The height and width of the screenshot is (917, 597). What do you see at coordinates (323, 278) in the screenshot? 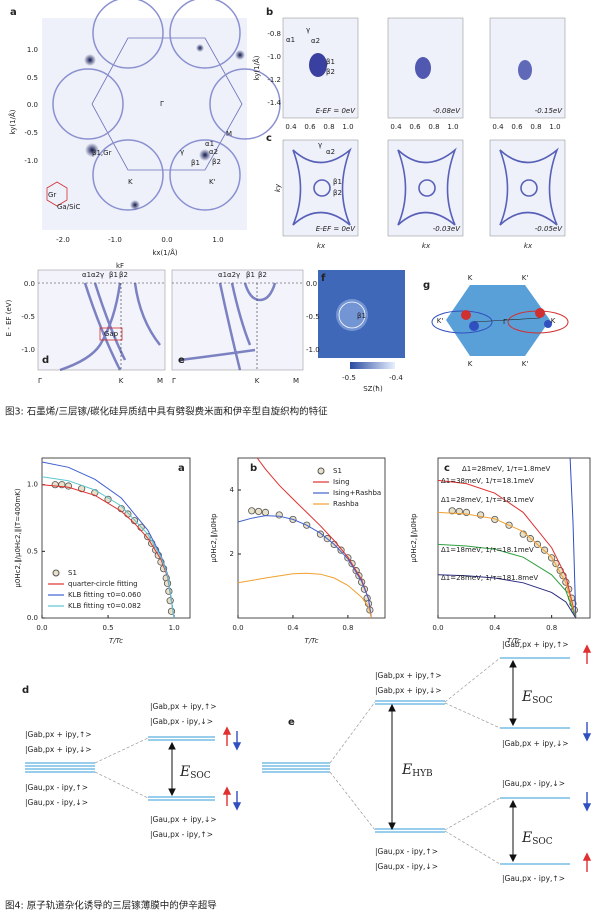
I see `panel-label: f` at bounding box center [323, 278].